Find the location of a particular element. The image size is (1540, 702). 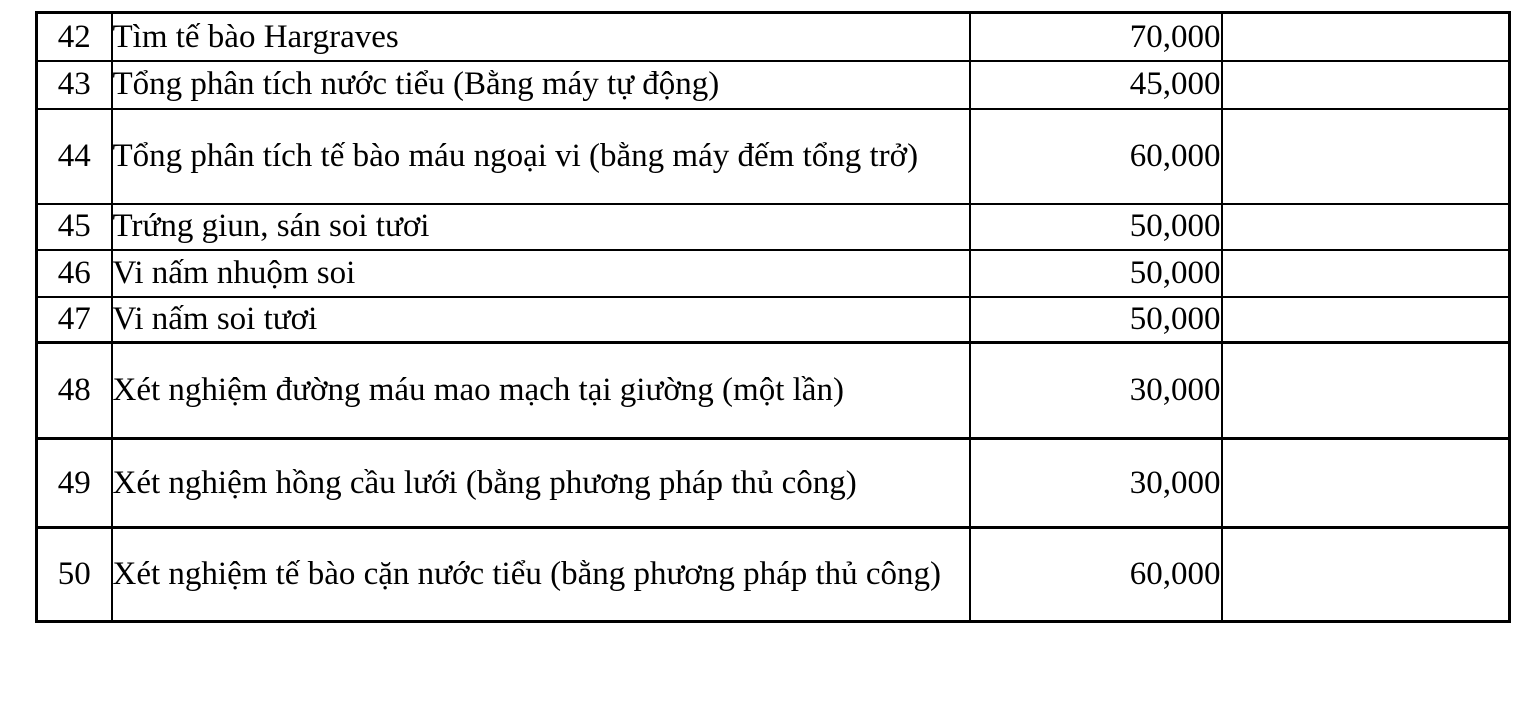

row-number-cell: 50 is located at coordinates (74, 574).